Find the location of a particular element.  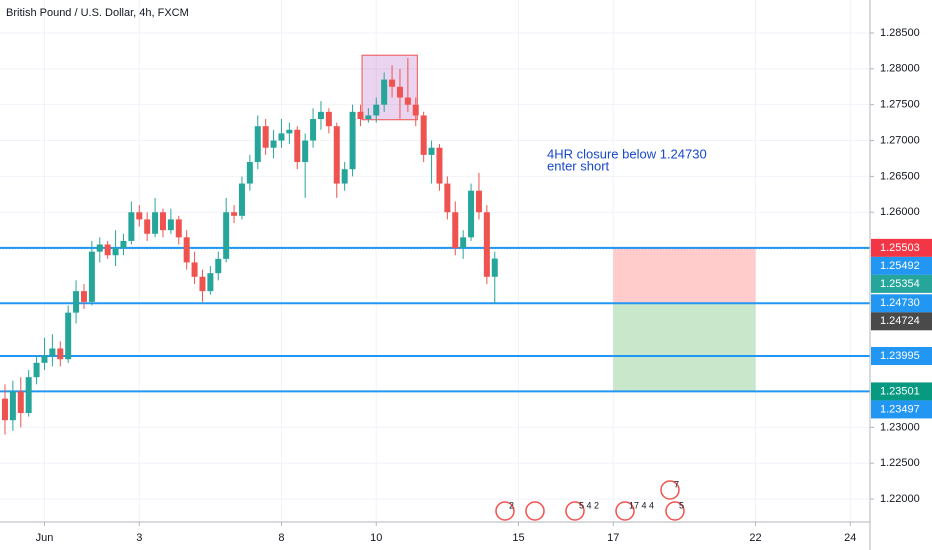

x-tick-label: 10 is located at coordinates (376, 538).